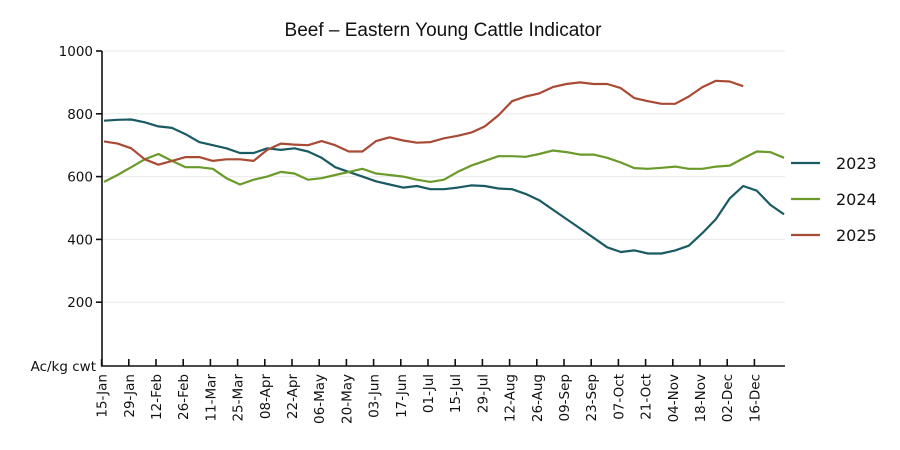 This screenshot has width=900, height=450. Describe the element at coordinates (266, 397) in the screenshot. I see `x-tick-label: 08-Apr` at that location.